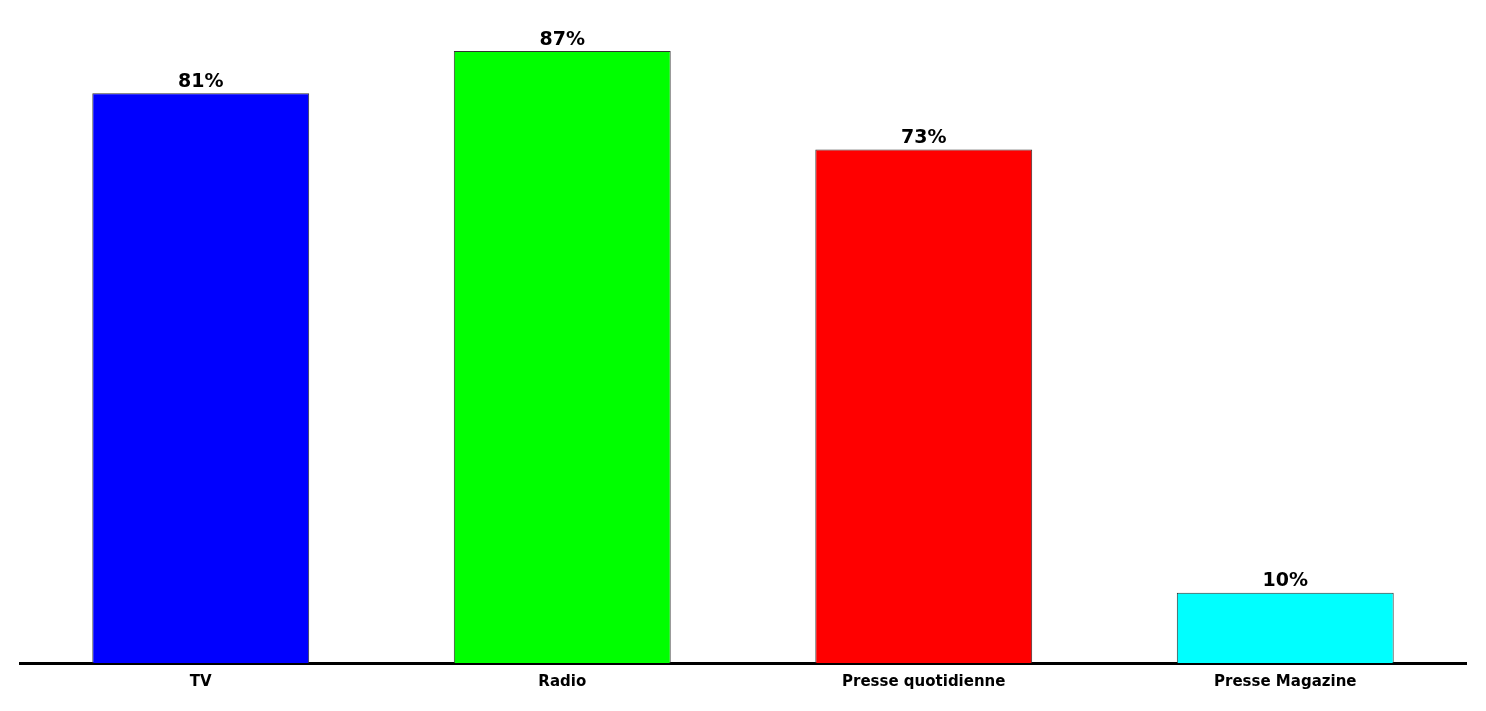 The image size is (1486, 711). Describe the element at coordinates (924, 680) in the screenshot. I see `x-tick-label: Presse quotidienne` at that location.